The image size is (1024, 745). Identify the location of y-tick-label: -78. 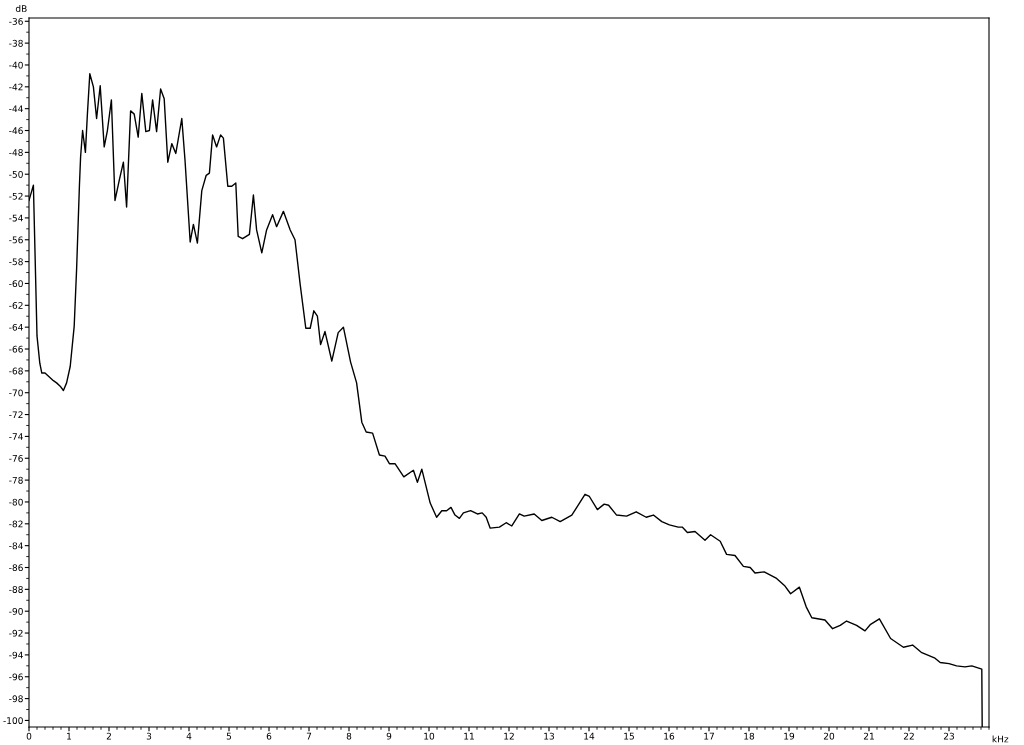
(16, 480).